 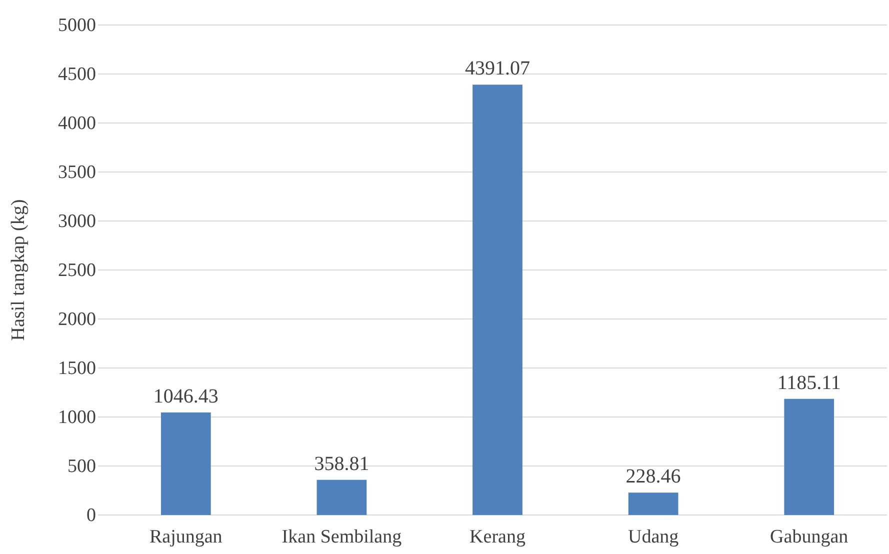 What do you see at coordinates (77, 123) in the screenshot?
I see `y-tick-label: 4000` at bounding box center [77, 123].